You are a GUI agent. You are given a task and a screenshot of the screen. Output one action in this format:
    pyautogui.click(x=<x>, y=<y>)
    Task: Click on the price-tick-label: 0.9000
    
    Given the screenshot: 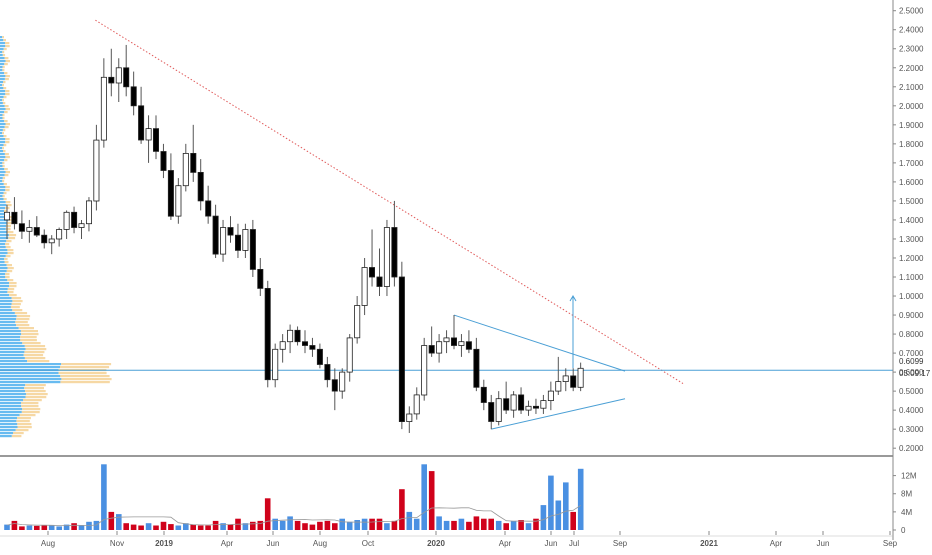 What is the action you would take?
    pyautogui.click(x=911, y=315)
    